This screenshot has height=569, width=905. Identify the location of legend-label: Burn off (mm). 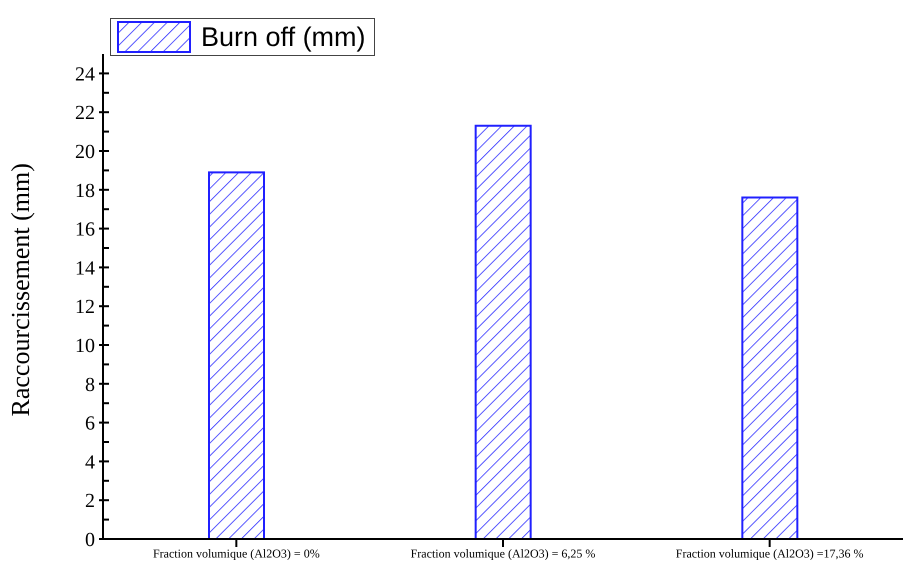
(283, 37).